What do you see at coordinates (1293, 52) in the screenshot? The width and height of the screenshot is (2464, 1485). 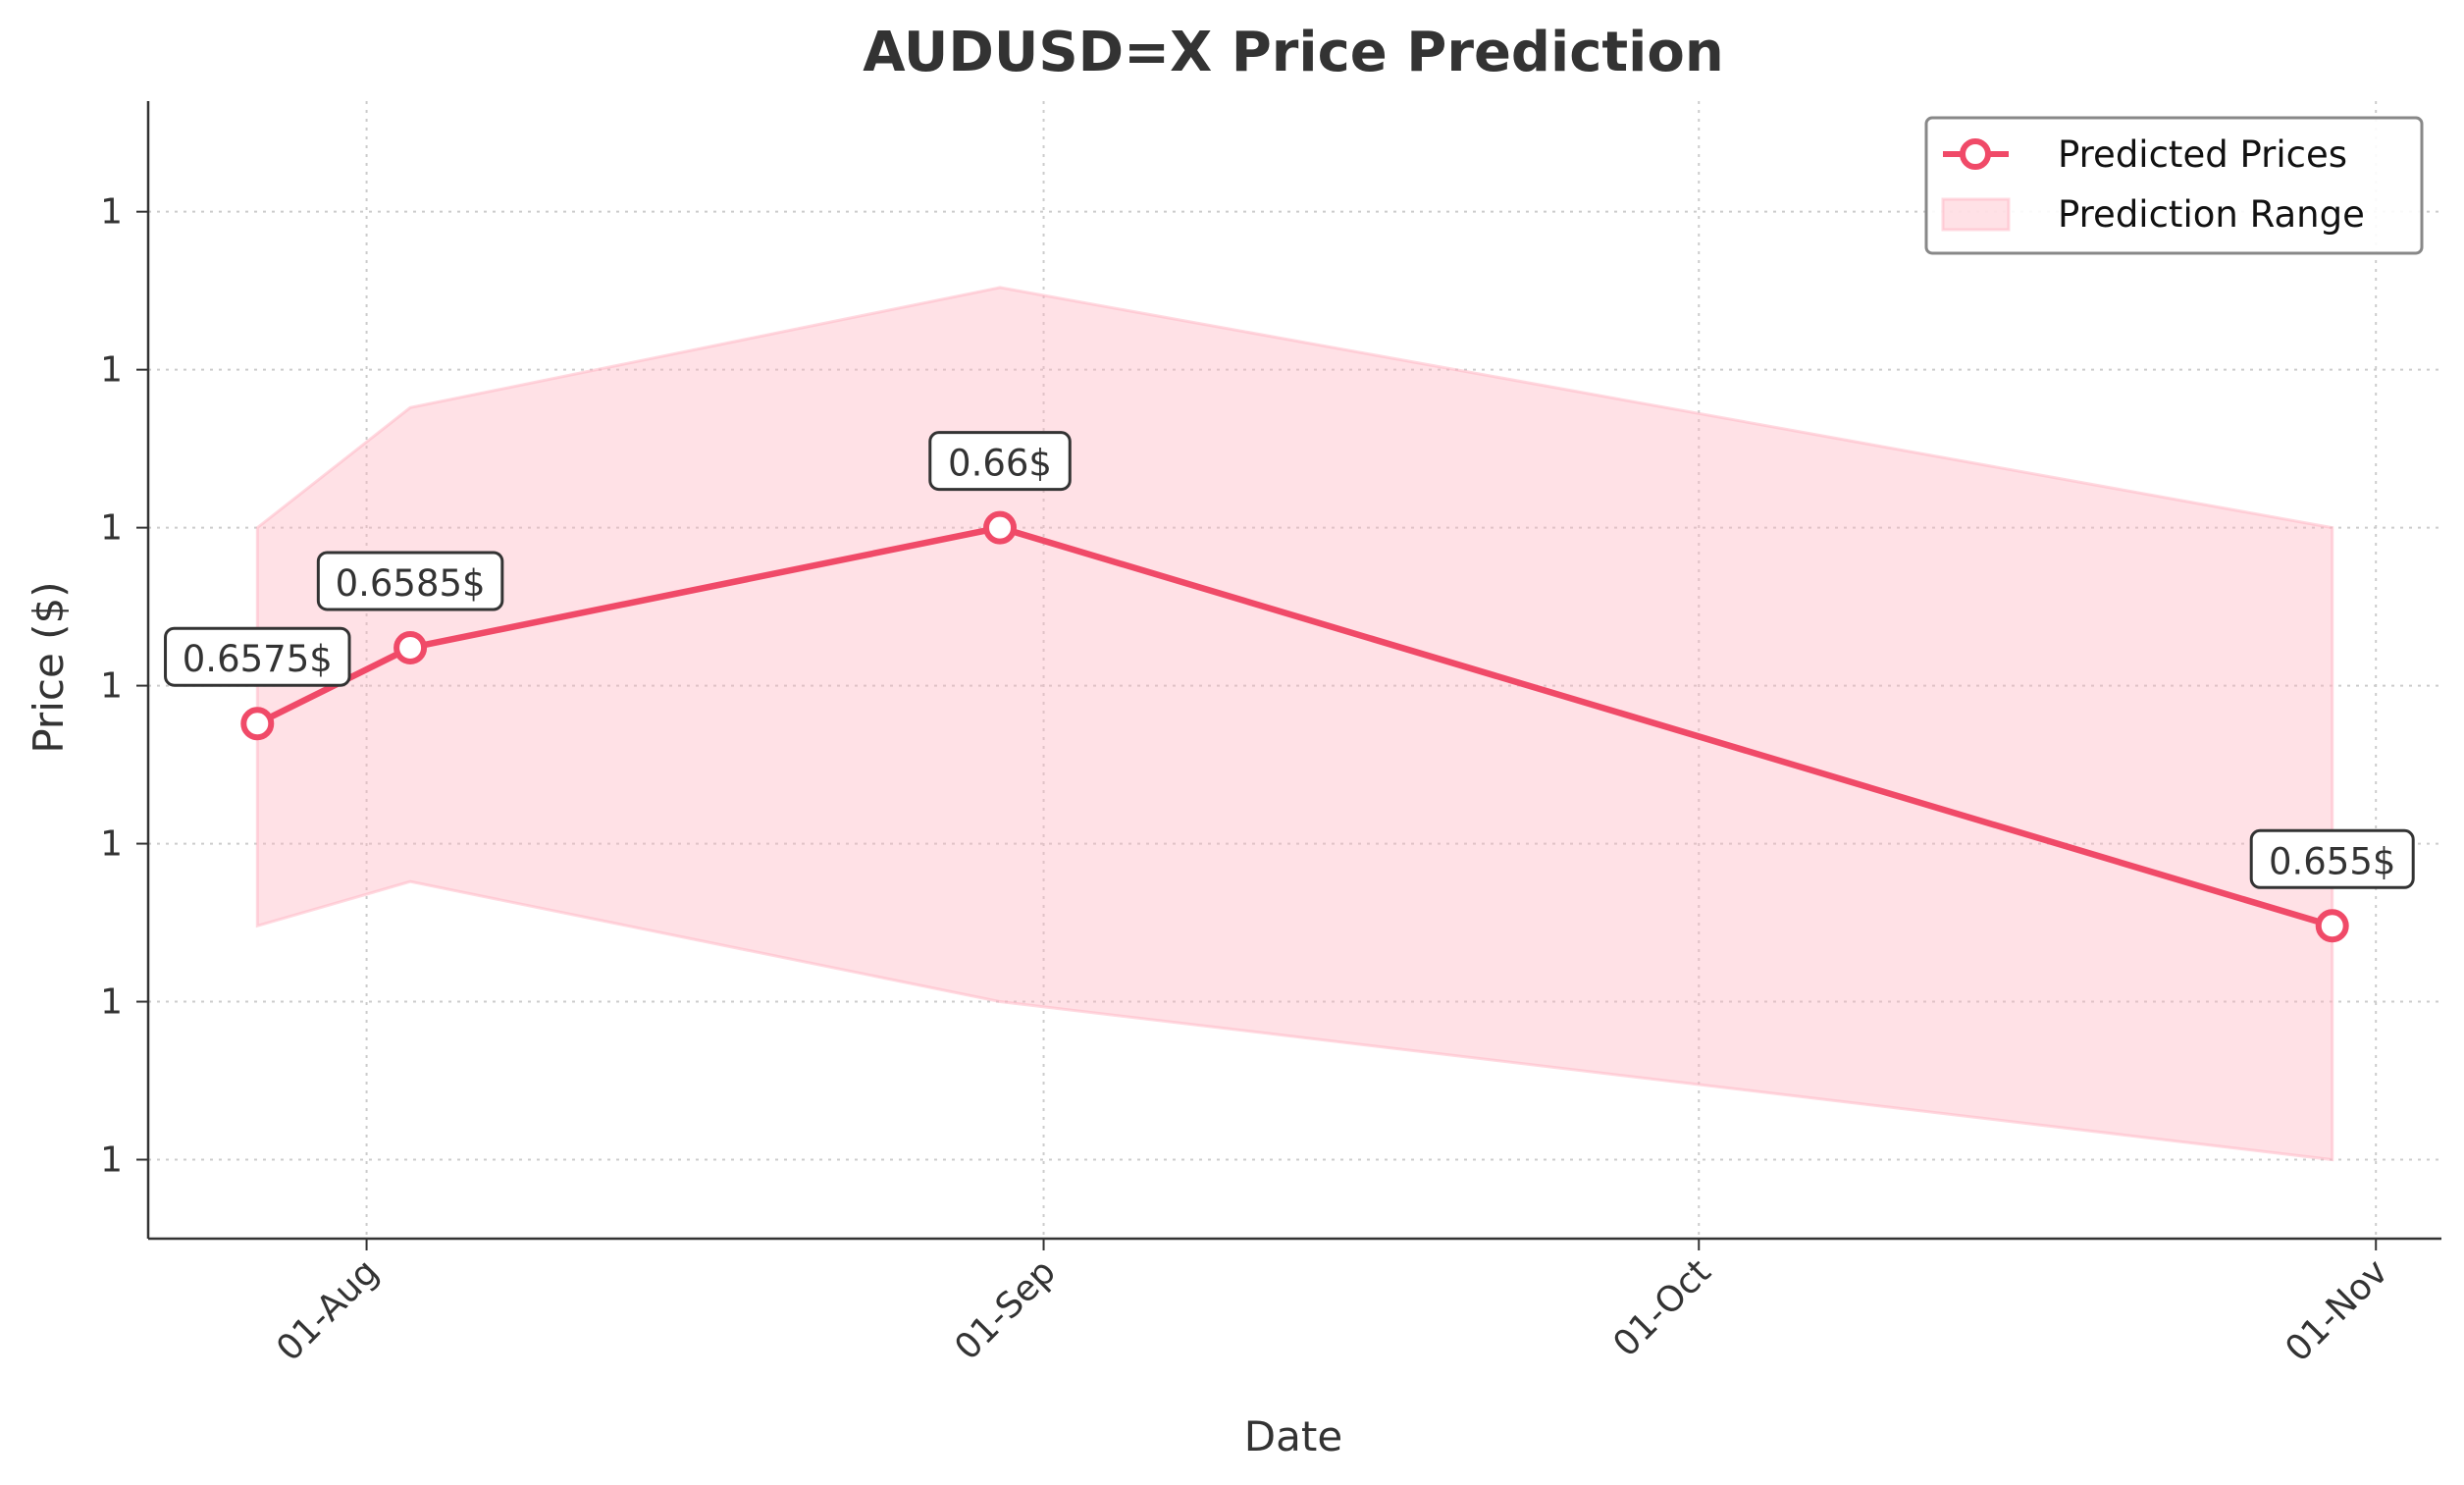 I see `chart-title: AUDUSD=X Price Prediction` at bounding box center [1293, 52].